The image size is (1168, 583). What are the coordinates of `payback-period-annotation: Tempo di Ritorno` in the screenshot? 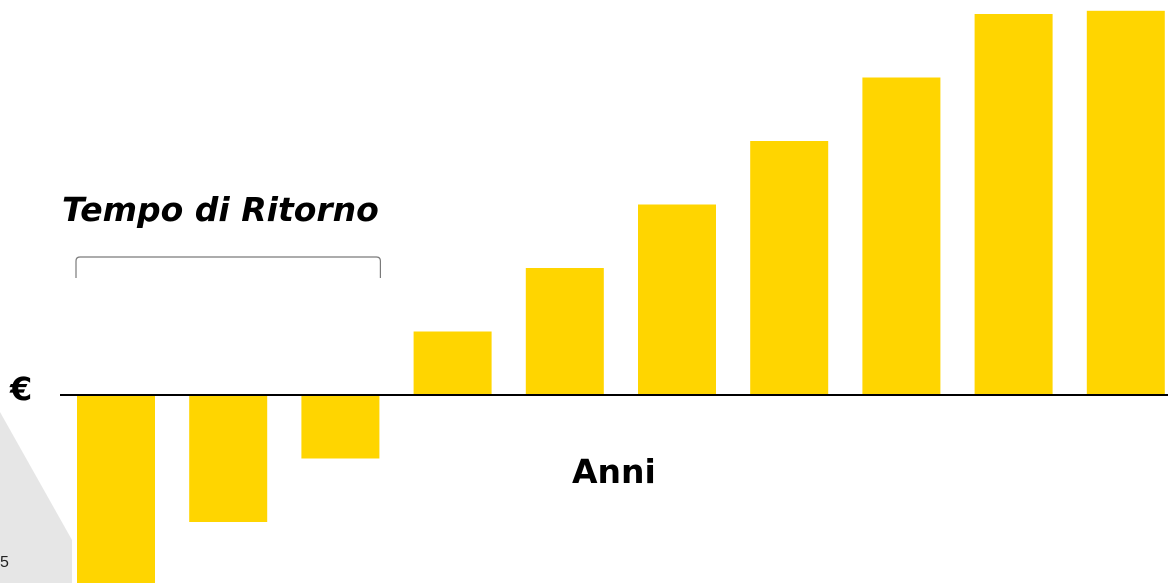 It's located at (220, 209).